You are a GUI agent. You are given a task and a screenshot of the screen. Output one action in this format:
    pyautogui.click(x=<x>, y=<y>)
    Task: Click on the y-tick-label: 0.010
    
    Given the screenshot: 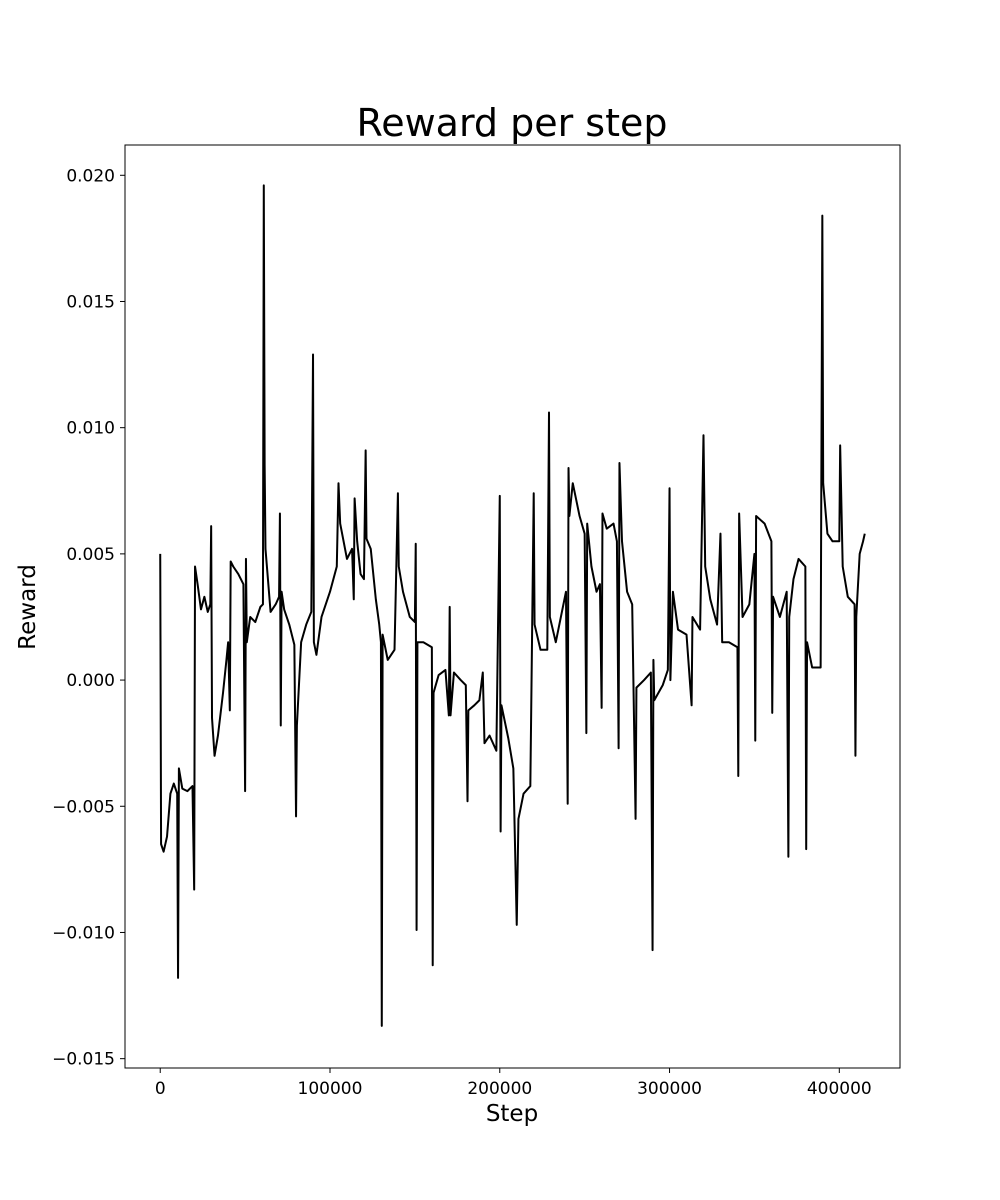 What is the action you would take?
    pyautogui.click(x=90, y=429)
    